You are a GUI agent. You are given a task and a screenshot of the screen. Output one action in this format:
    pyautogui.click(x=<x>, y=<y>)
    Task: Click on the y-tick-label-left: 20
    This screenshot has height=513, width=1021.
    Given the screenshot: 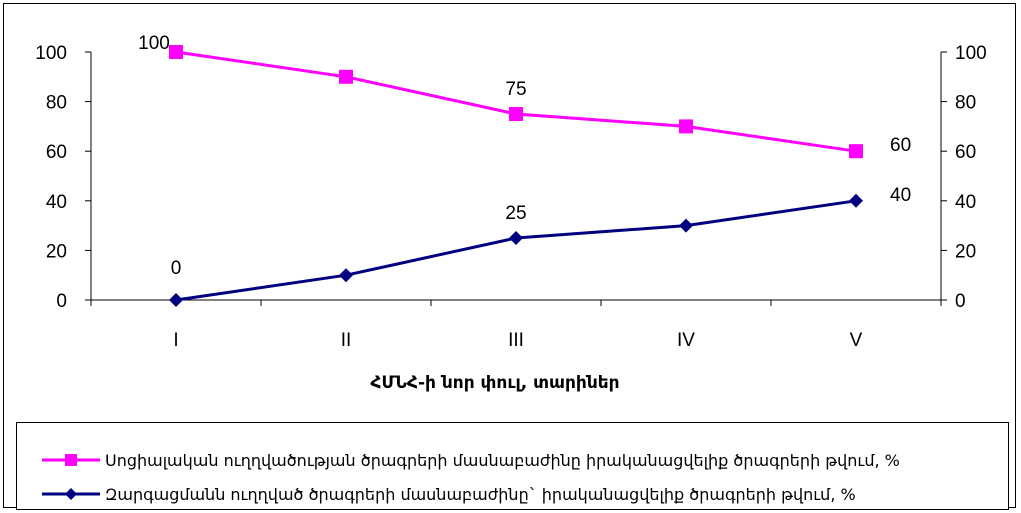 What is the action you would take?
    pyautogui.click(x=56, y=251)
    